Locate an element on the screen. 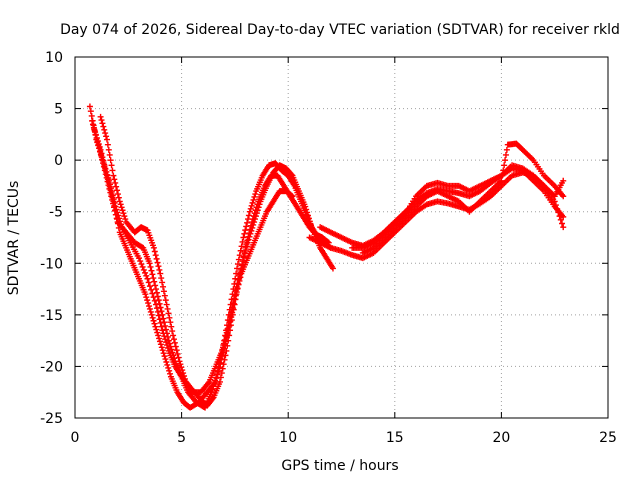  y-tick-label: -25 is located at coordinates (51, 419).